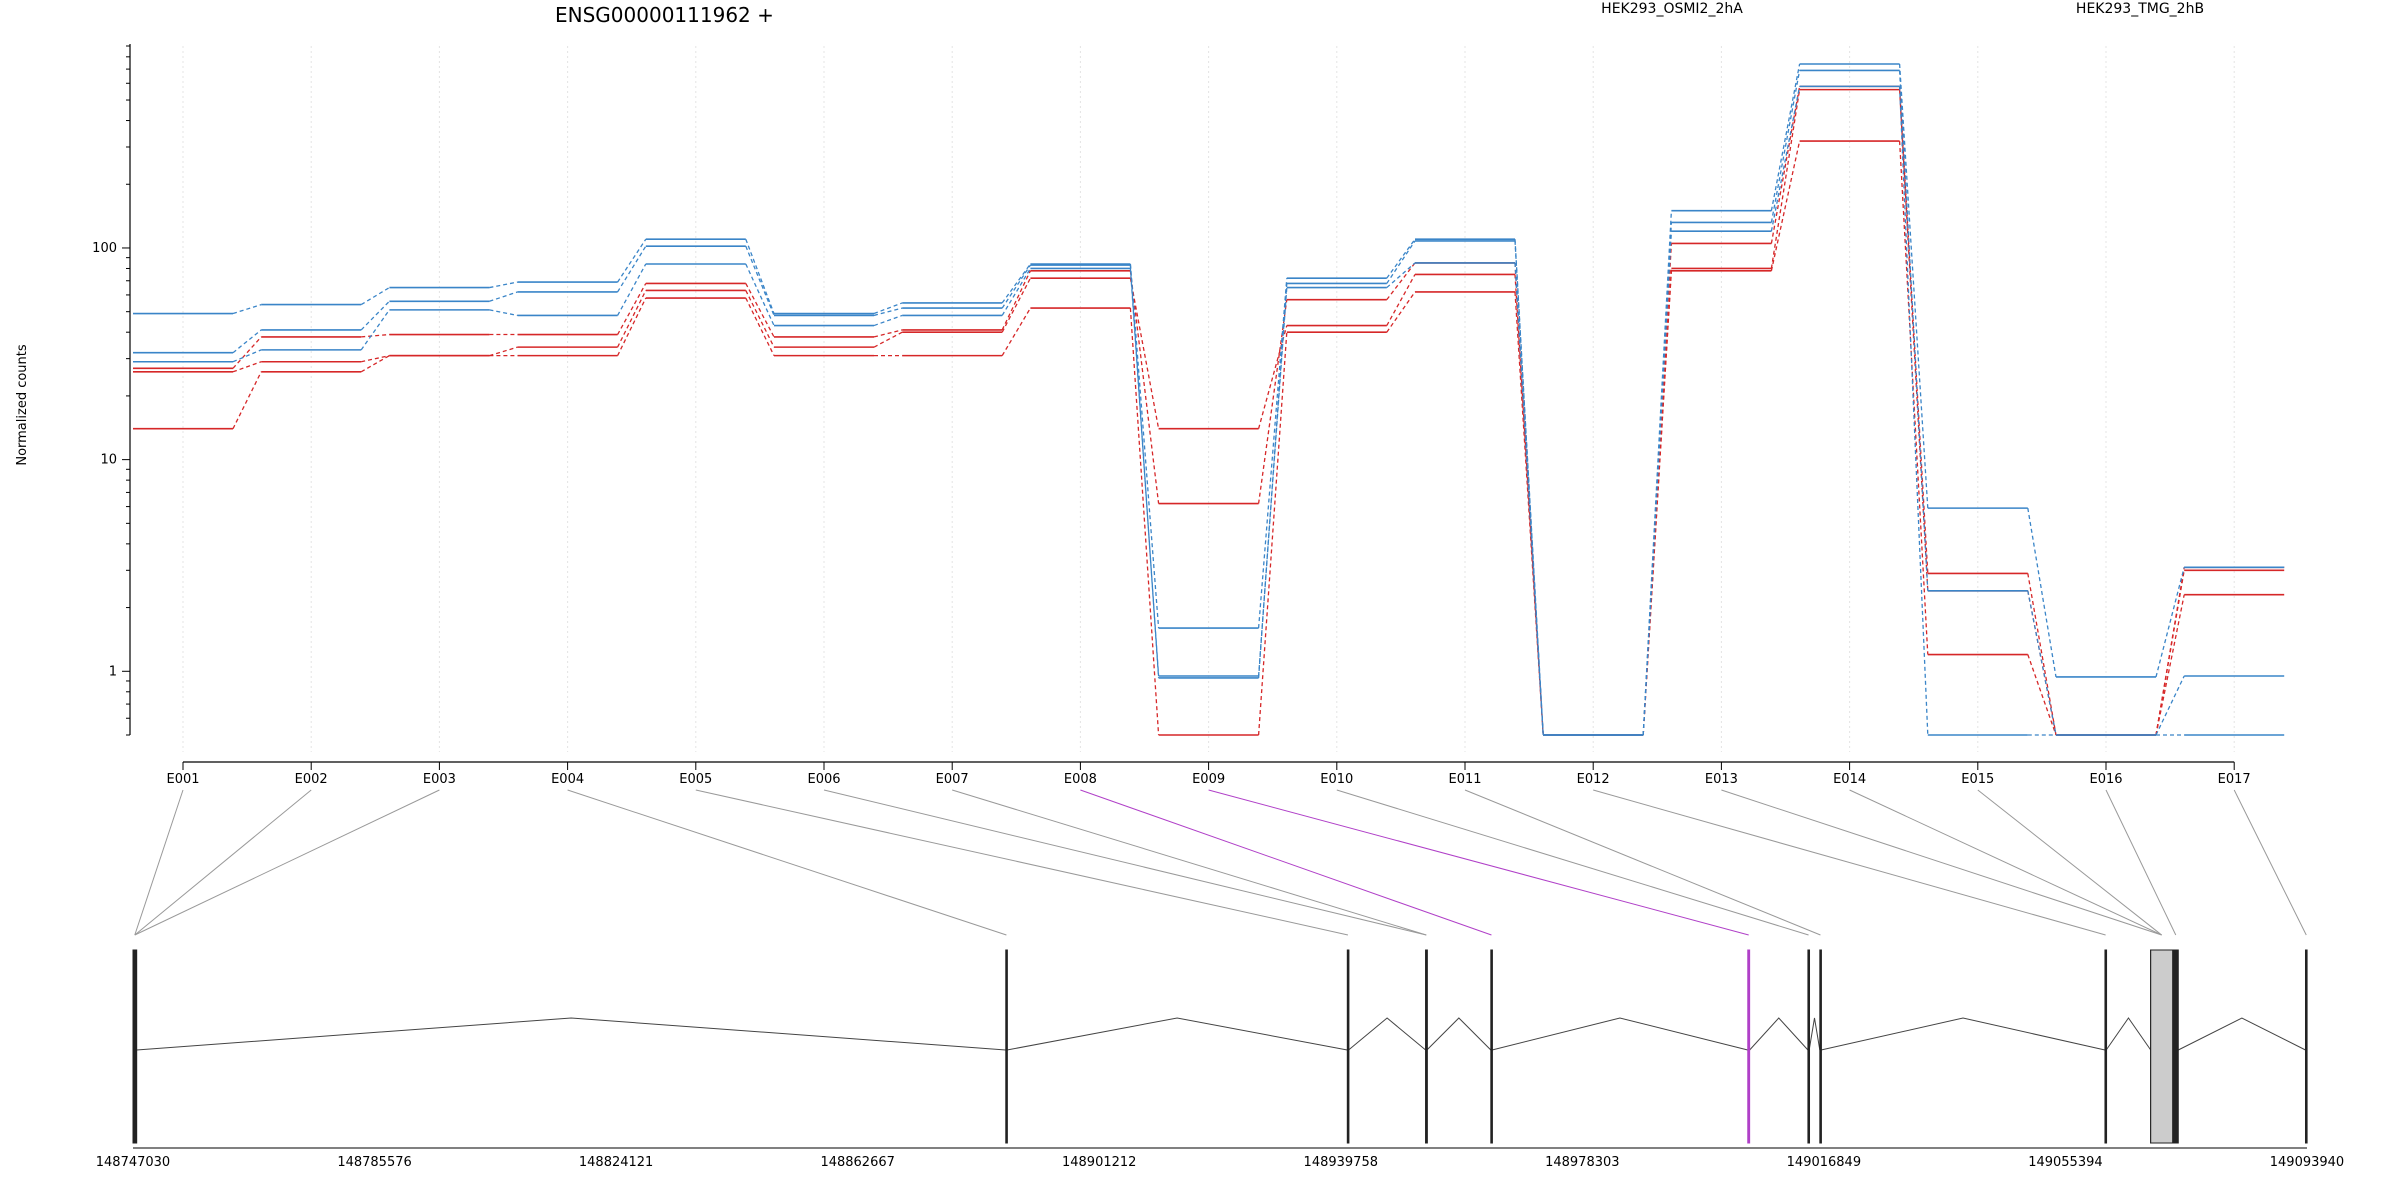 This screenshot has height=1200, width=2400. I want to click on y-tick-label: 10, so click(108, 460).